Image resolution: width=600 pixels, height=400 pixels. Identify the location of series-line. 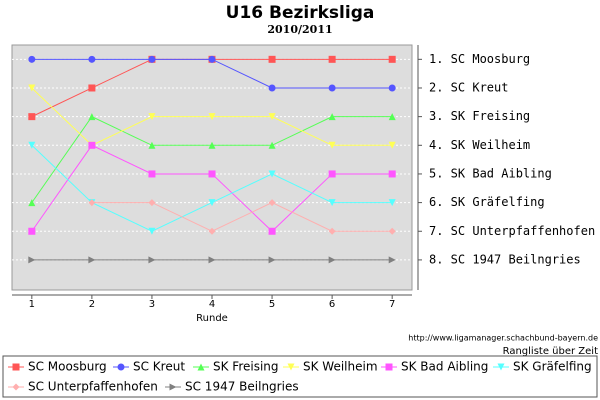
(242, 217).